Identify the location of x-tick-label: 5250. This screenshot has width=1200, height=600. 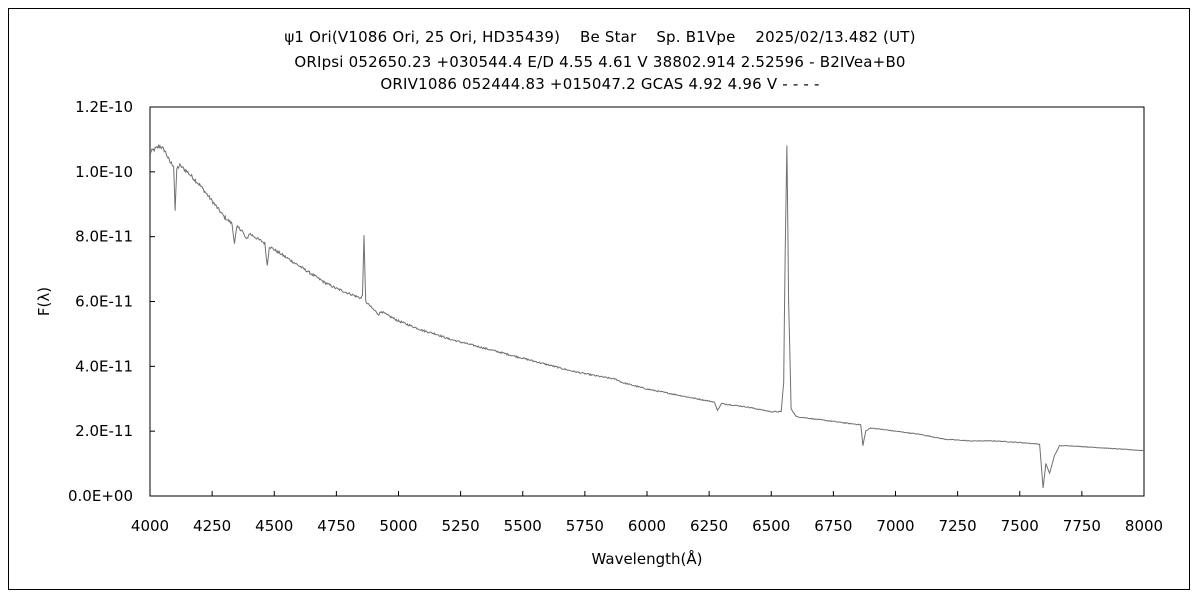
(461, 526).